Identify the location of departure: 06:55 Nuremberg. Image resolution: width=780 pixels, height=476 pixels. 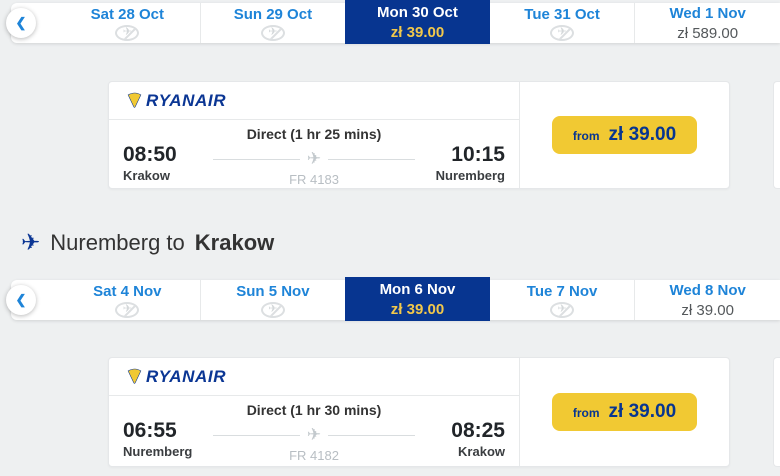
(163, 439).